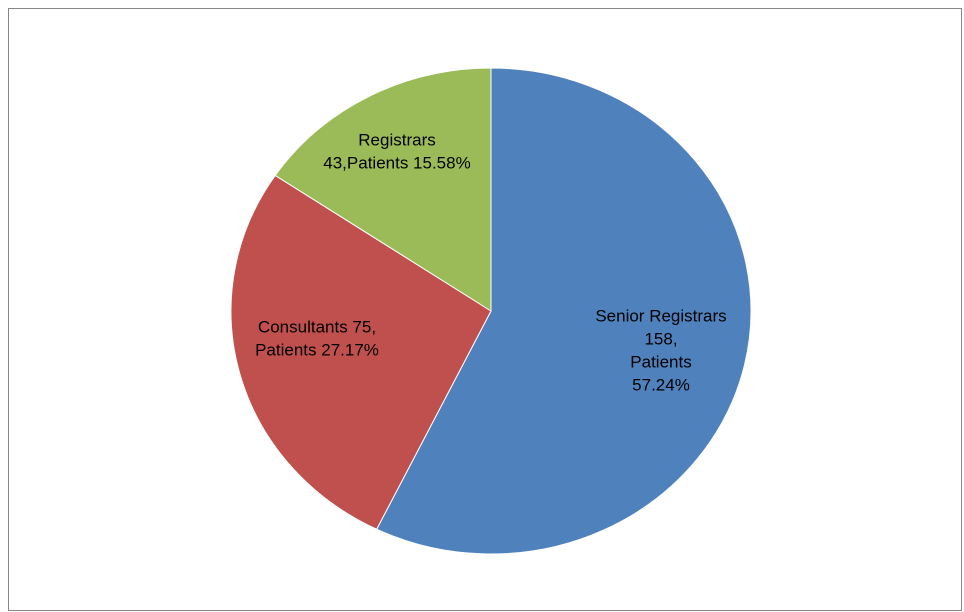  I want to click on data-label-consultants: Consultants 75, Patients 27.17%, so click(317, 339).